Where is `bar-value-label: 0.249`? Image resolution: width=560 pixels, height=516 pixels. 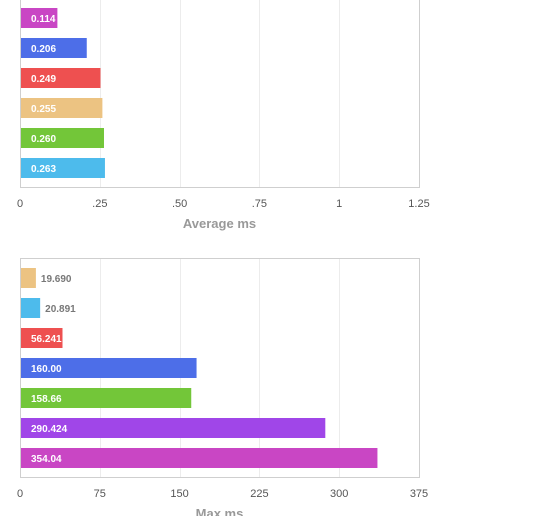
bar-value-label: 0.249 is located at coordinates (43, 79).